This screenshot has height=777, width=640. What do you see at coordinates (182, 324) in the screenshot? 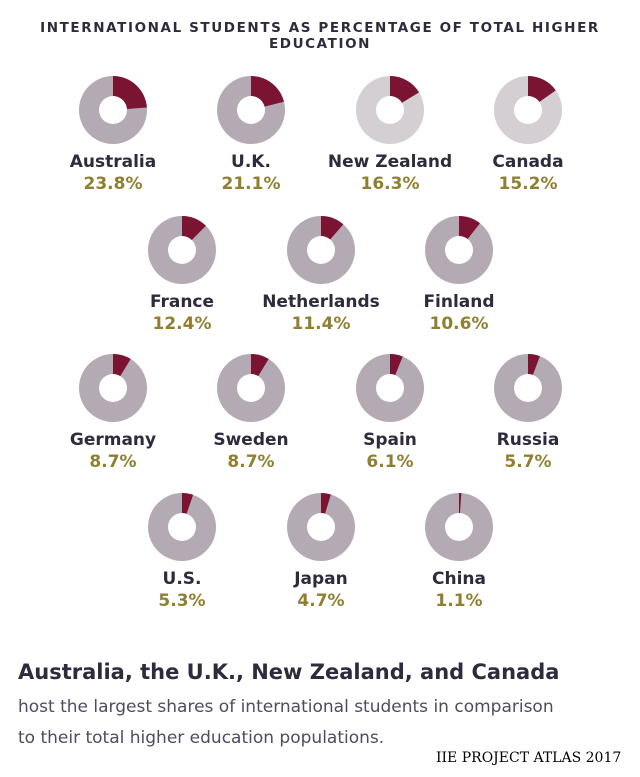
I see `percentage-label: 12.4%` at bounding box center [182, 324].